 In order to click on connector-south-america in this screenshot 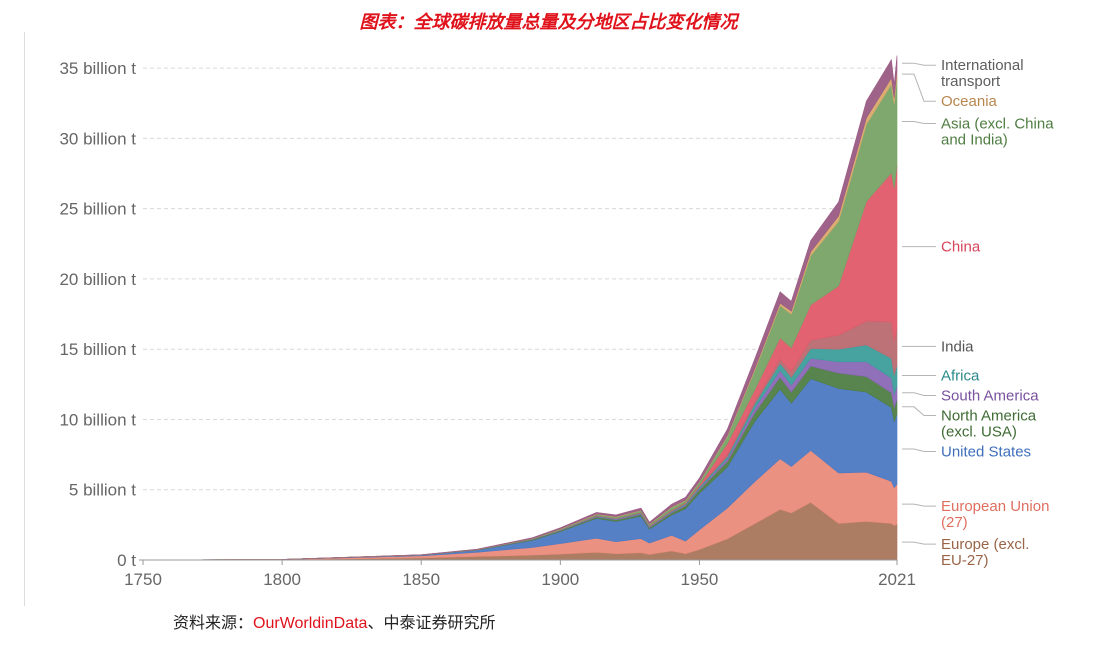, I will do `click(919, 394)`.